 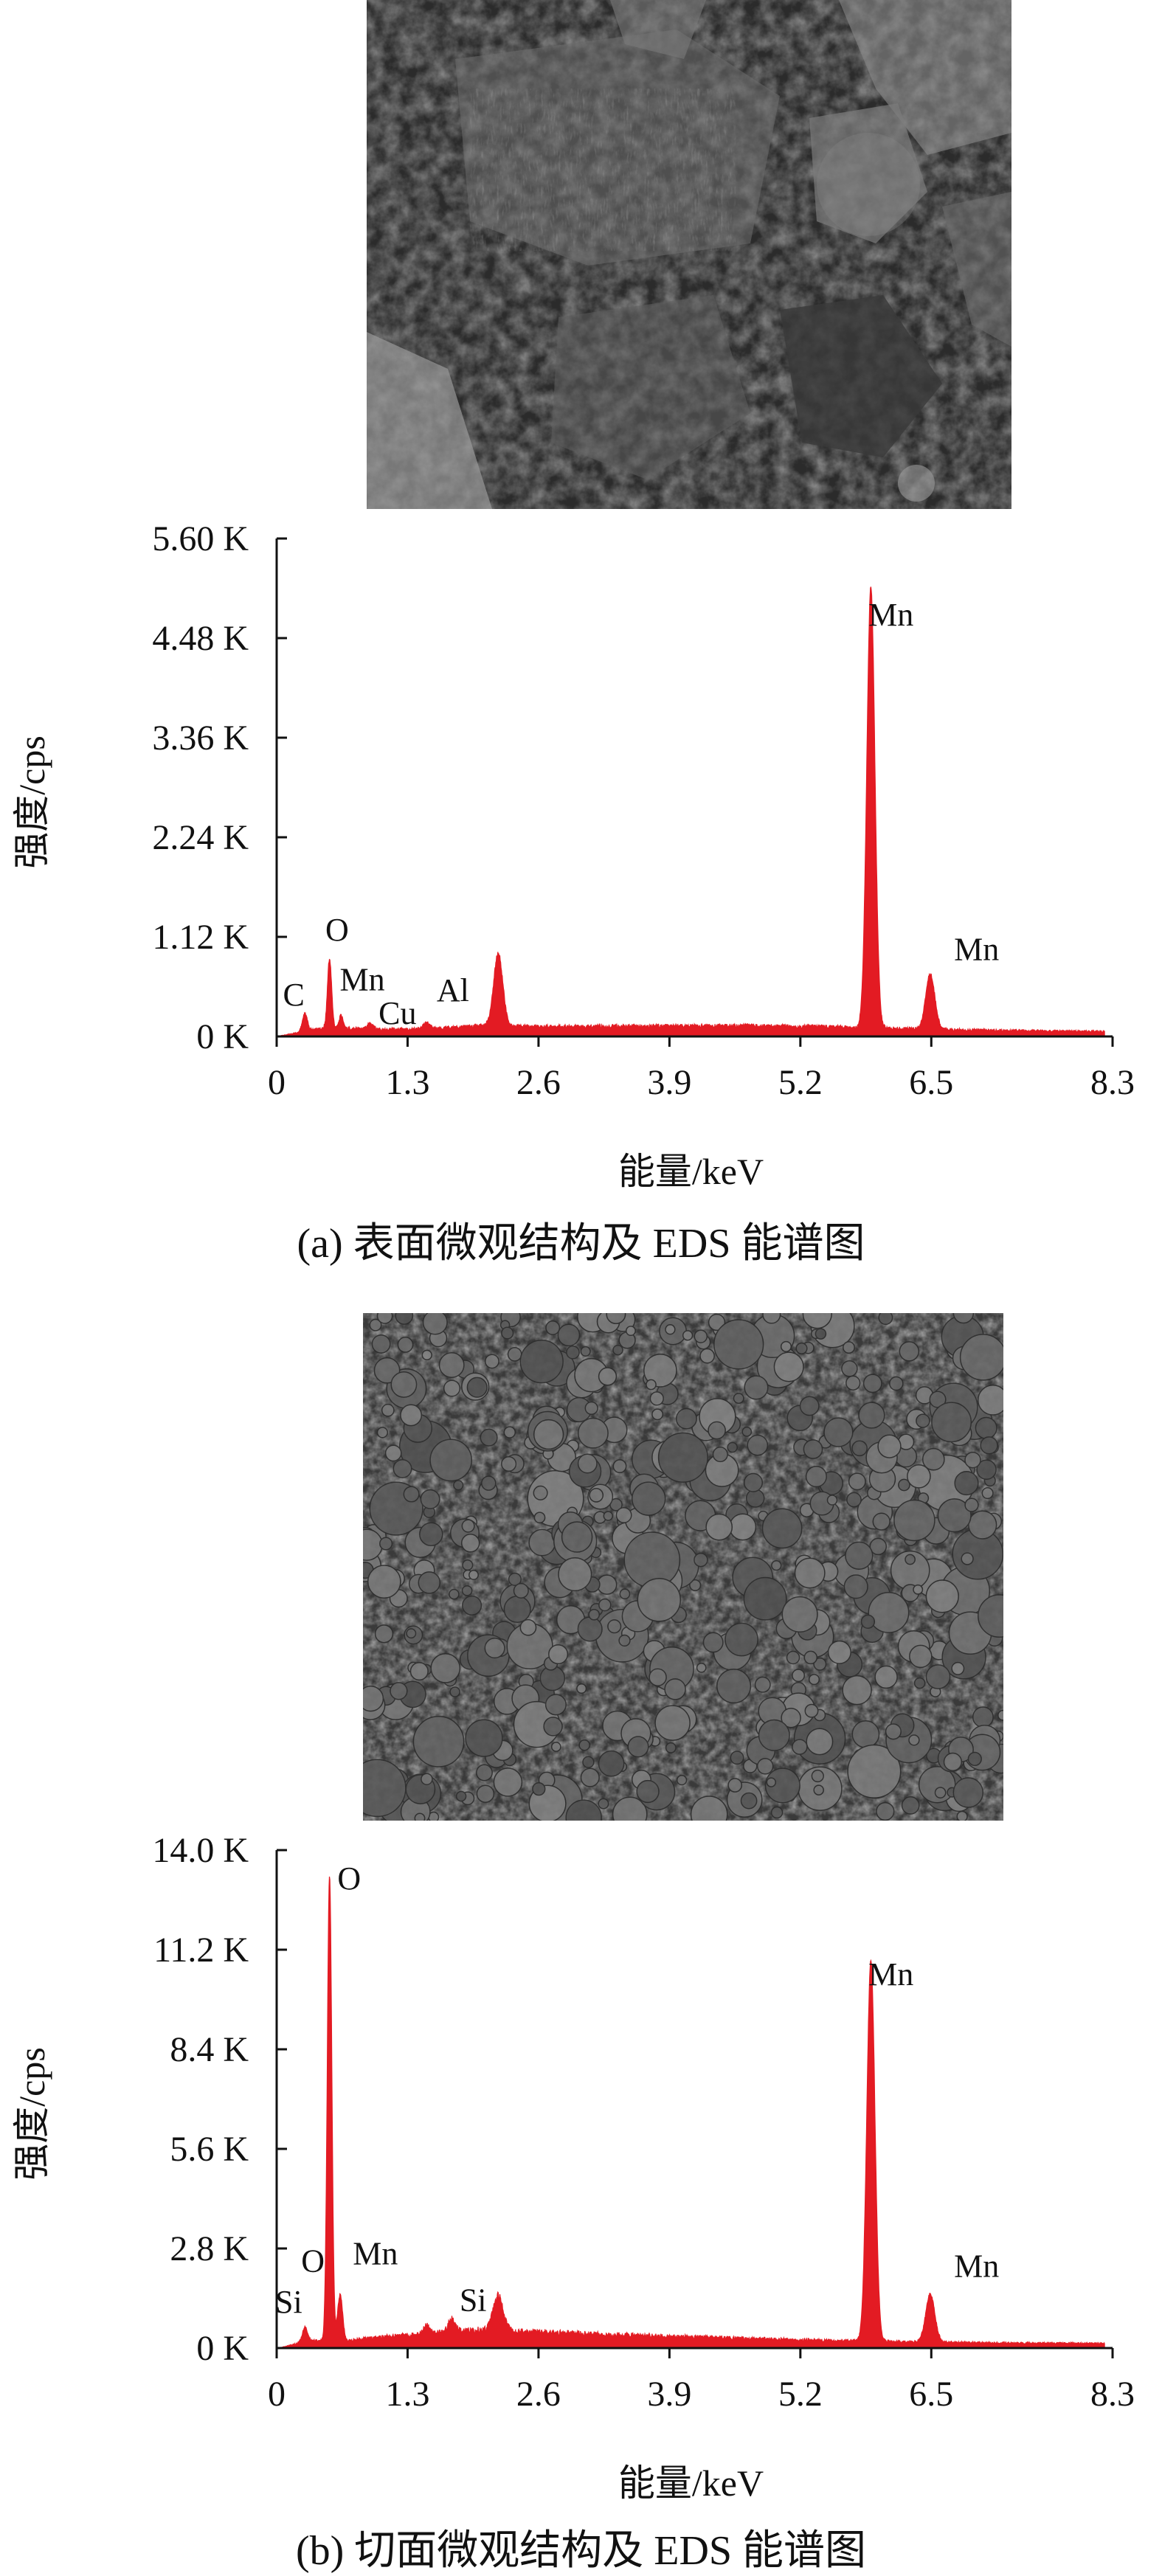 I want to click on sem-image-surface, so click(x=689, y=255).